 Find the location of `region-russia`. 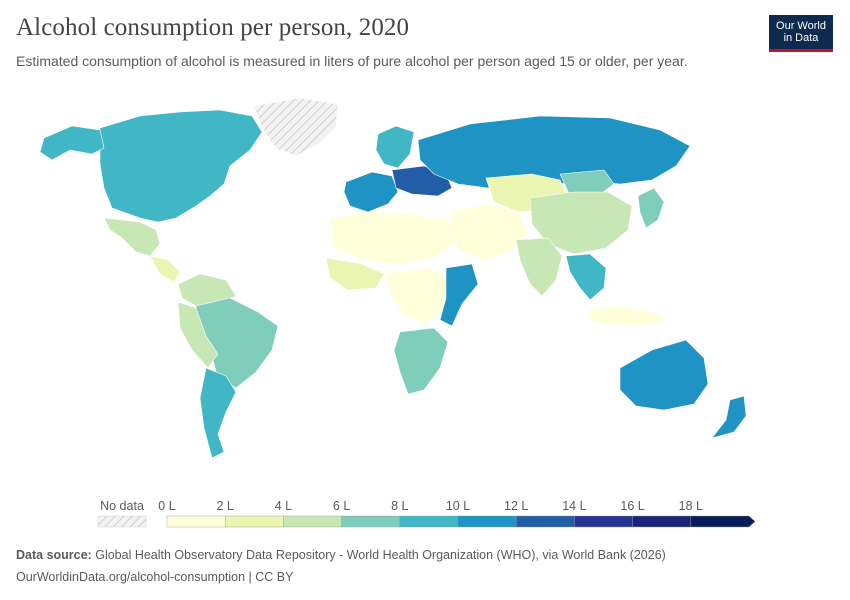

region-russia is located at coordinates (554, 152).